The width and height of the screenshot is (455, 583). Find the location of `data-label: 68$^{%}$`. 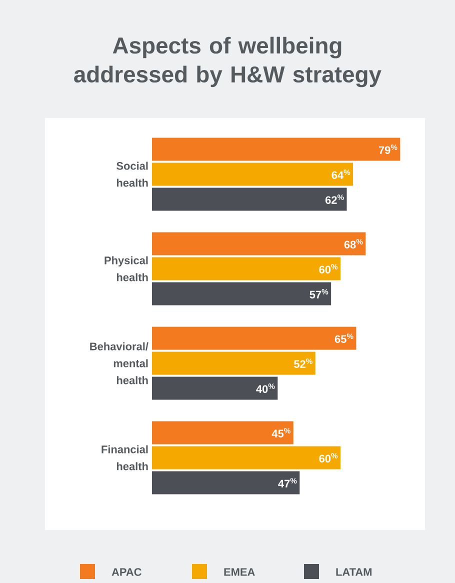

data-label: 68$^{%}$ is located at coordinates (353, 243).